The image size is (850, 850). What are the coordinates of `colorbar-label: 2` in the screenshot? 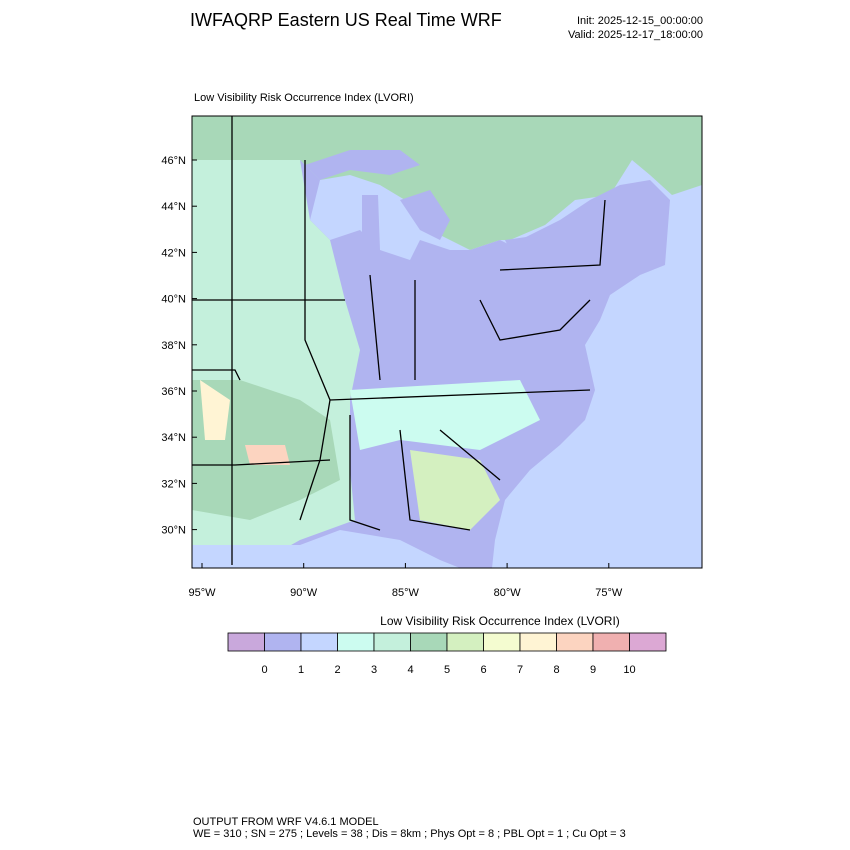 It's located at (337, 670).